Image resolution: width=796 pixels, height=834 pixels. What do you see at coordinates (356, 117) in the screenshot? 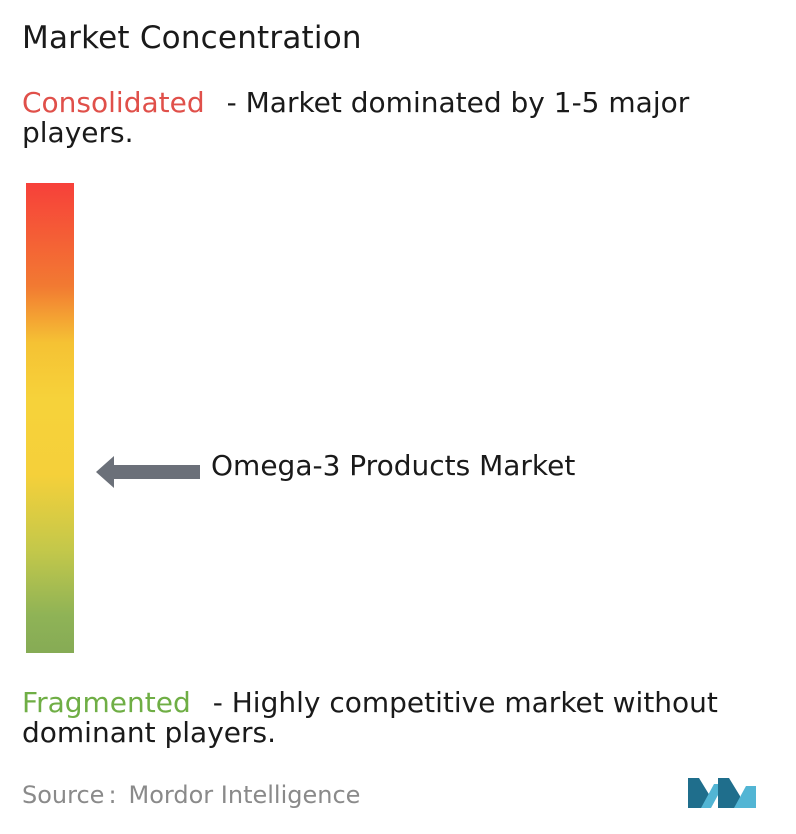
I see `consolidated-text: - Market dominated by 1-5 major players.` at bounding box center [356, 117].